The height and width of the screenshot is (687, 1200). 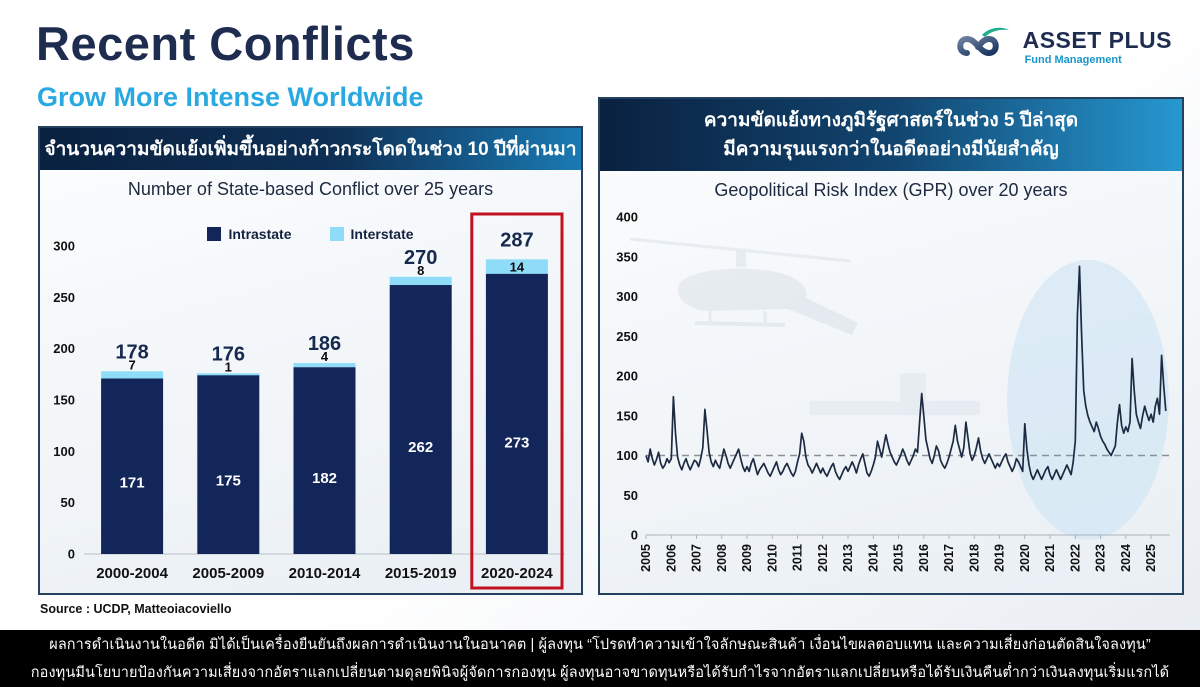 What do you see at coordinates (798, 557) in the screenshot?
I see `svg-text: 2011` at bounding box center [798, 557].